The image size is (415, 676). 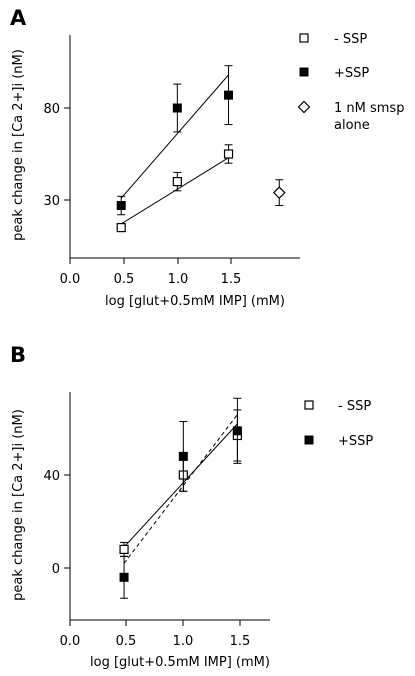 What do you see at coordinates (369, 108) in the screenshot?
I see `legend-label: 1 nM smsp` at bounding box center [369, 108].